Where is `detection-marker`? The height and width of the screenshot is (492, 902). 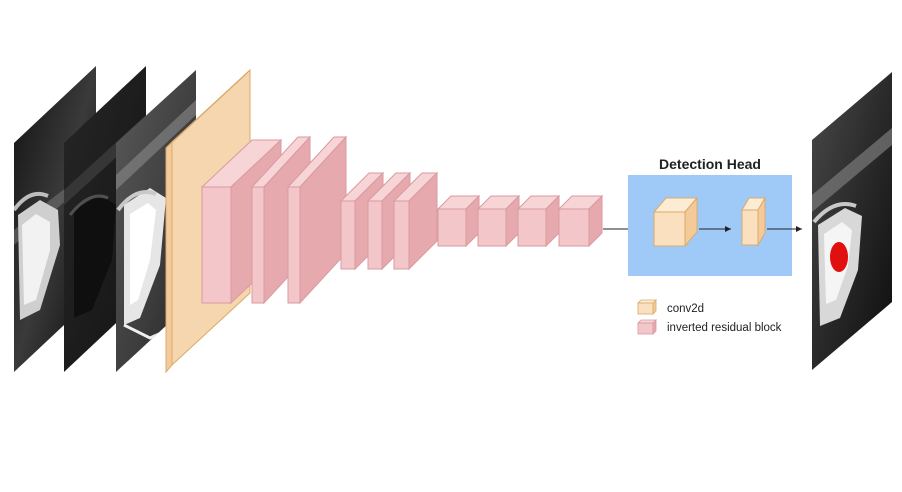
detection-marker is located at coordinates (839, 257).